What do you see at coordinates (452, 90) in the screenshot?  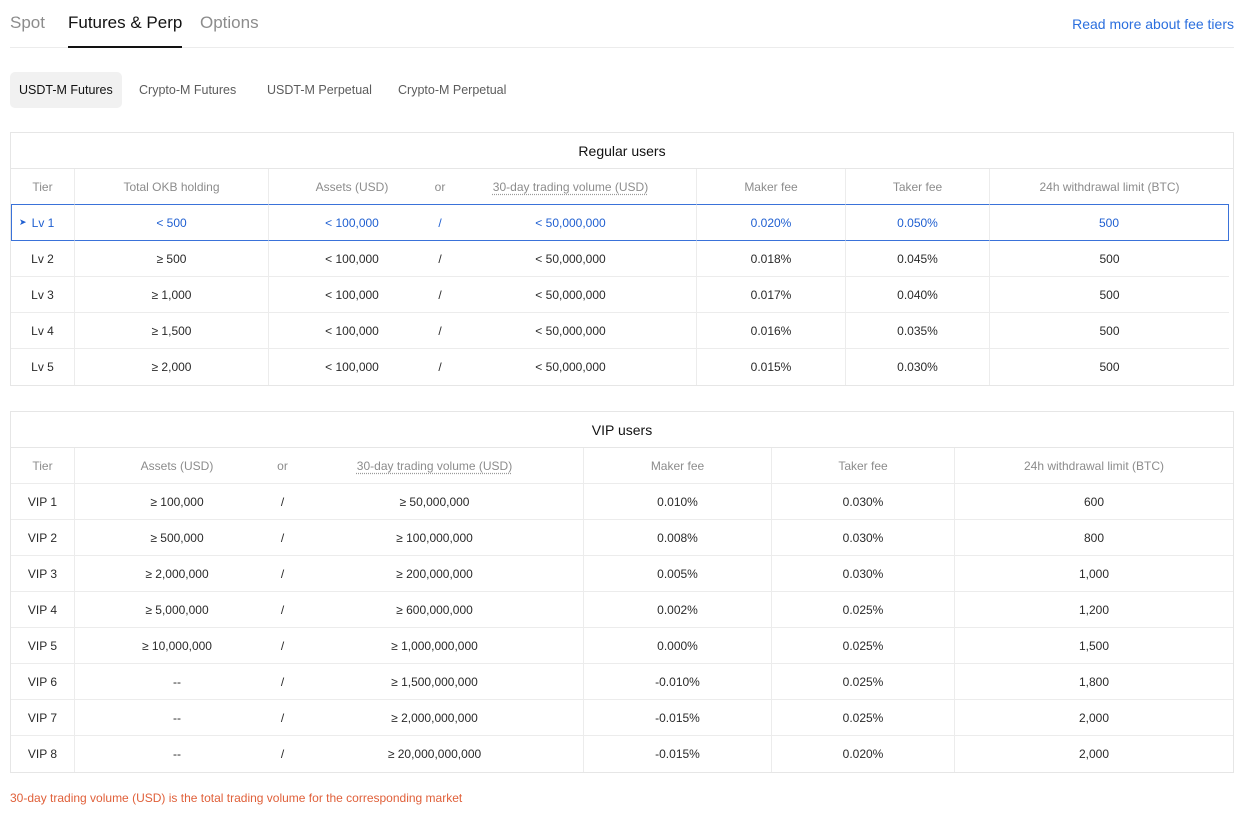 I see `subtab-crypto-m-perpetual: Crypto-M Perpetual` at bounding box center [452, 90].